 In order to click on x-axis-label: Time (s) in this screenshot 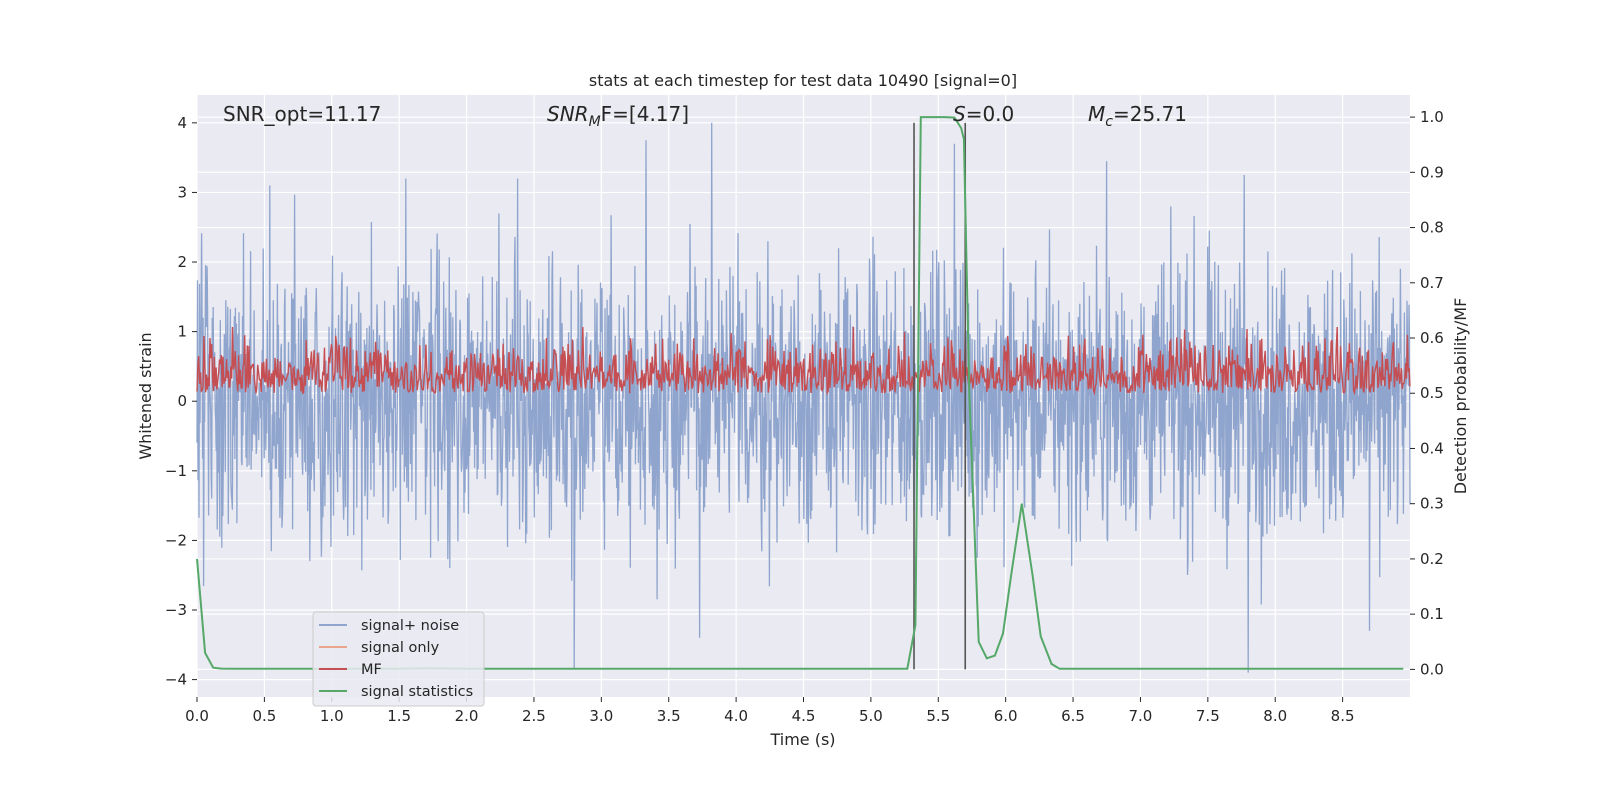, I will do `click(802, 739)`.